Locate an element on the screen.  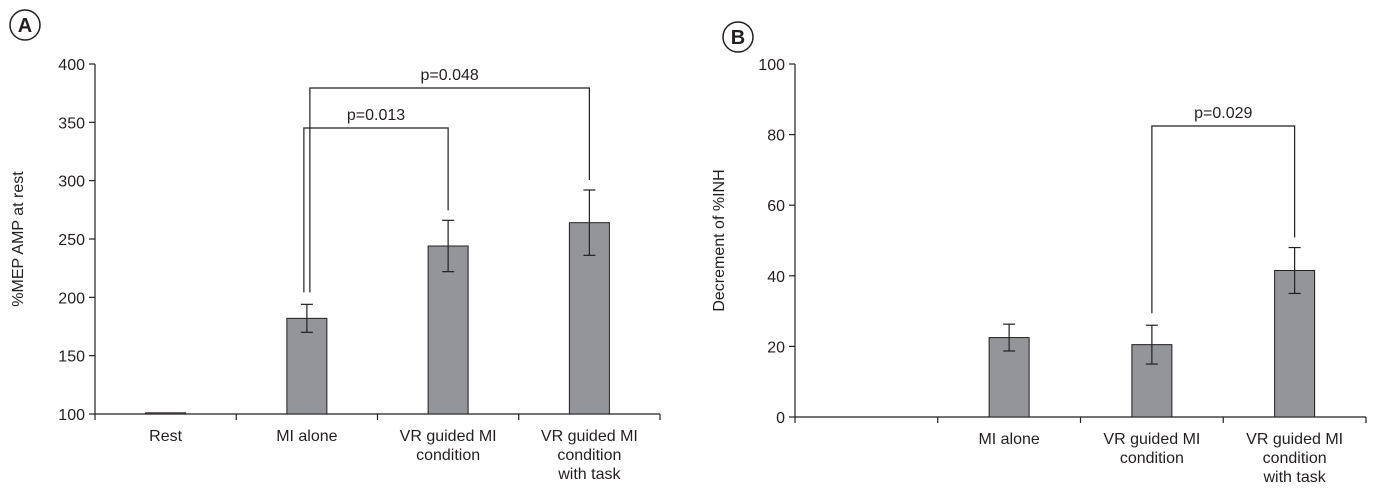
y-tick-label: 300 is located at coordinates (71, 182).